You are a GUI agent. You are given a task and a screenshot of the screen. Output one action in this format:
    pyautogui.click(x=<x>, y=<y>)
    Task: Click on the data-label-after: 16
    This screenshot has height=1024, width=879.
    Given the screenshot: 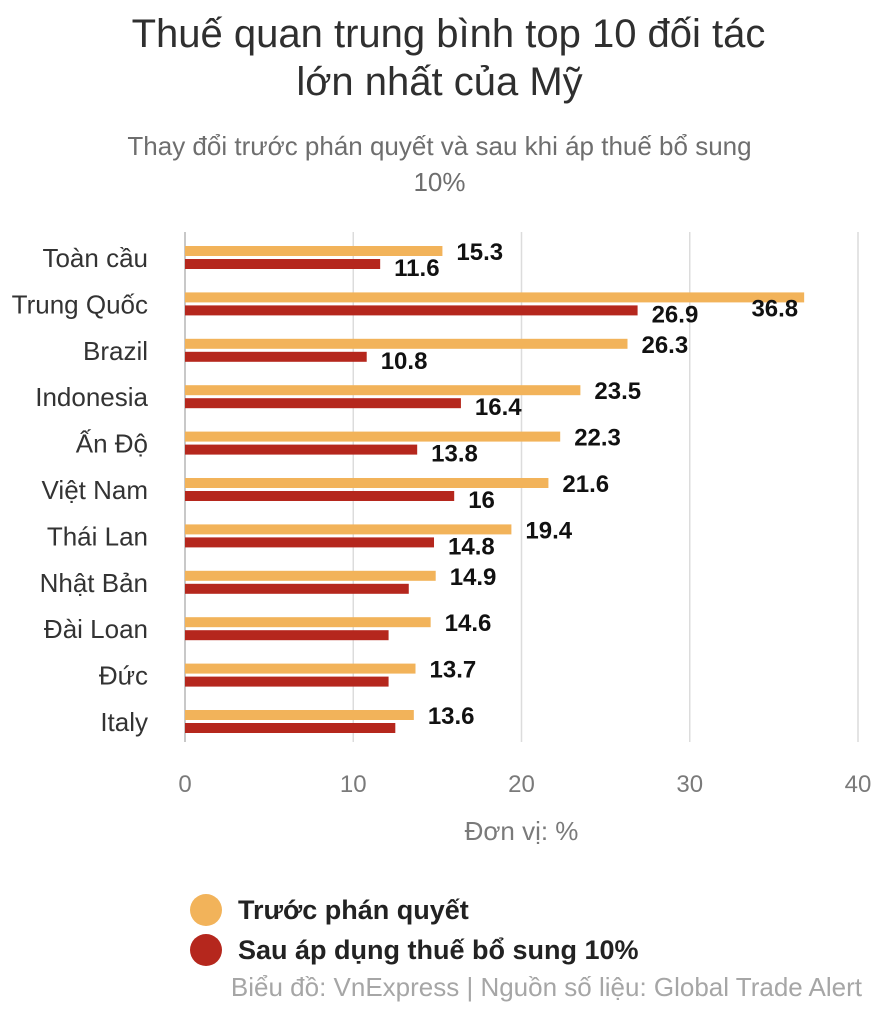 What is the action you would take?
    pyautogui.click(x=481, y=500)
    